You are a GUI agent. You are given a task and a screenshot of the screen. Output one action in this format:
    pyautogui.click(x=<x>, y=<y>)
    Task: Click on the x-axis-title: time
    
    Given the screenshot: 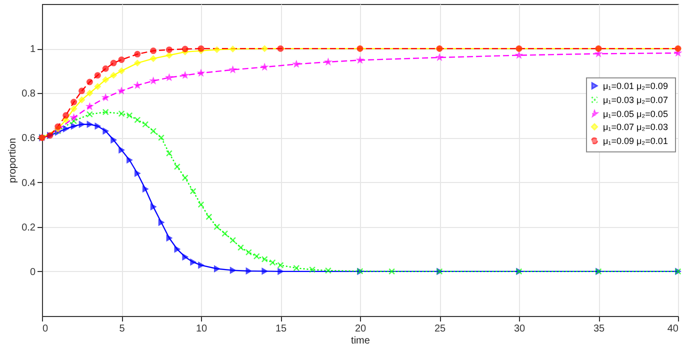 What is the action you would take?
    pyautogui.click(x=360, y=341)
    